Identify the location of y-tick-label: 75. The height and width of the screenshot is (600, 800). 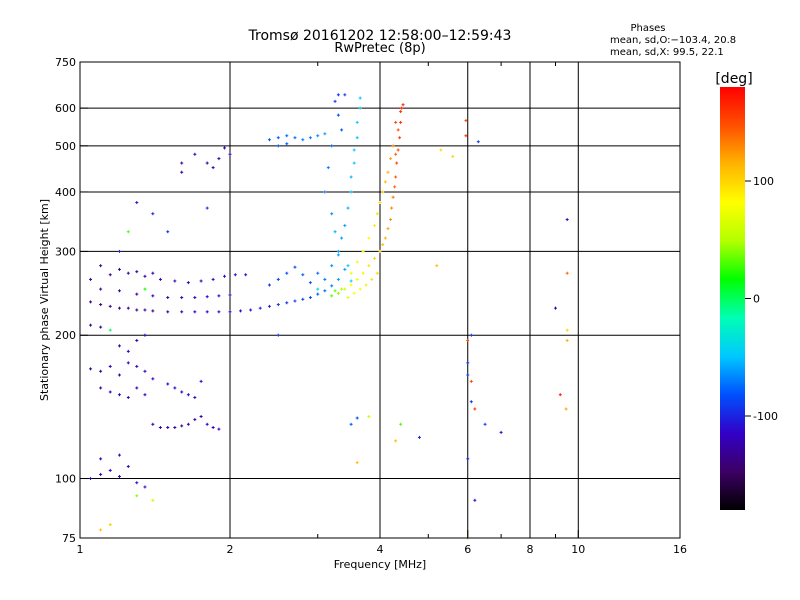
(69, 538).